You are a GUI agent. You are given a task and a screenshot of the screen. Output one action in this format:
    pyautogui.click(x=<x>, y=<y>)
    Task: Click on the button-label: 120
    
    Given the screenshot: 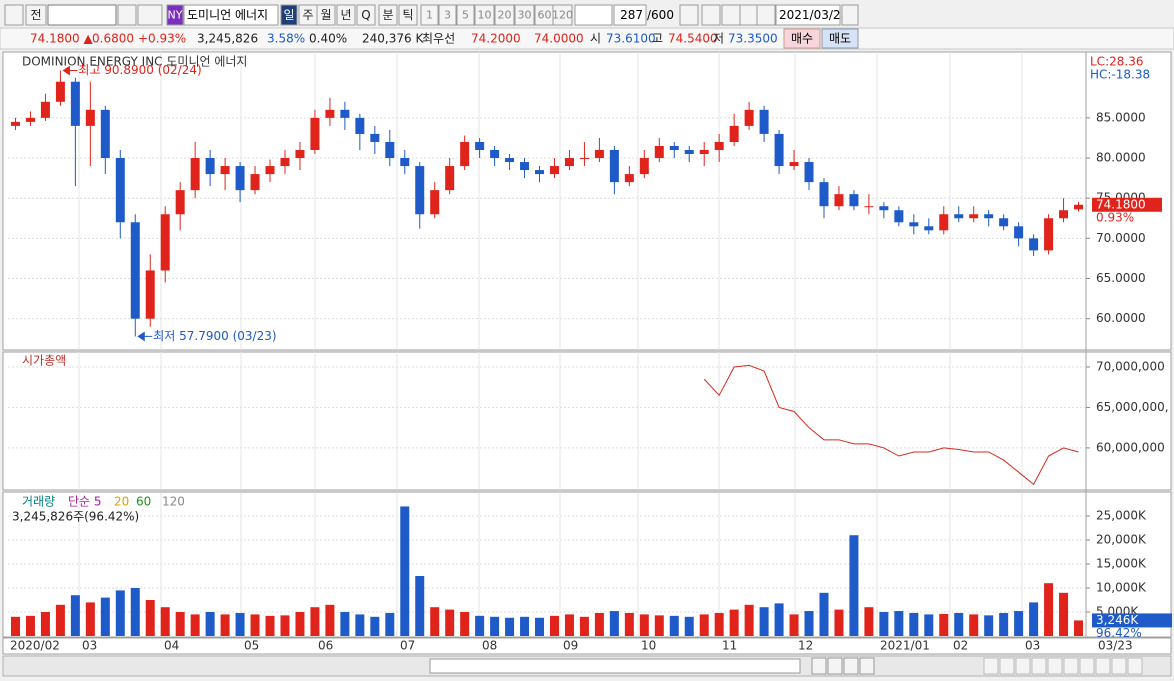 What is the action you would take?
    pyautogui.click(x=562, y=15)
    